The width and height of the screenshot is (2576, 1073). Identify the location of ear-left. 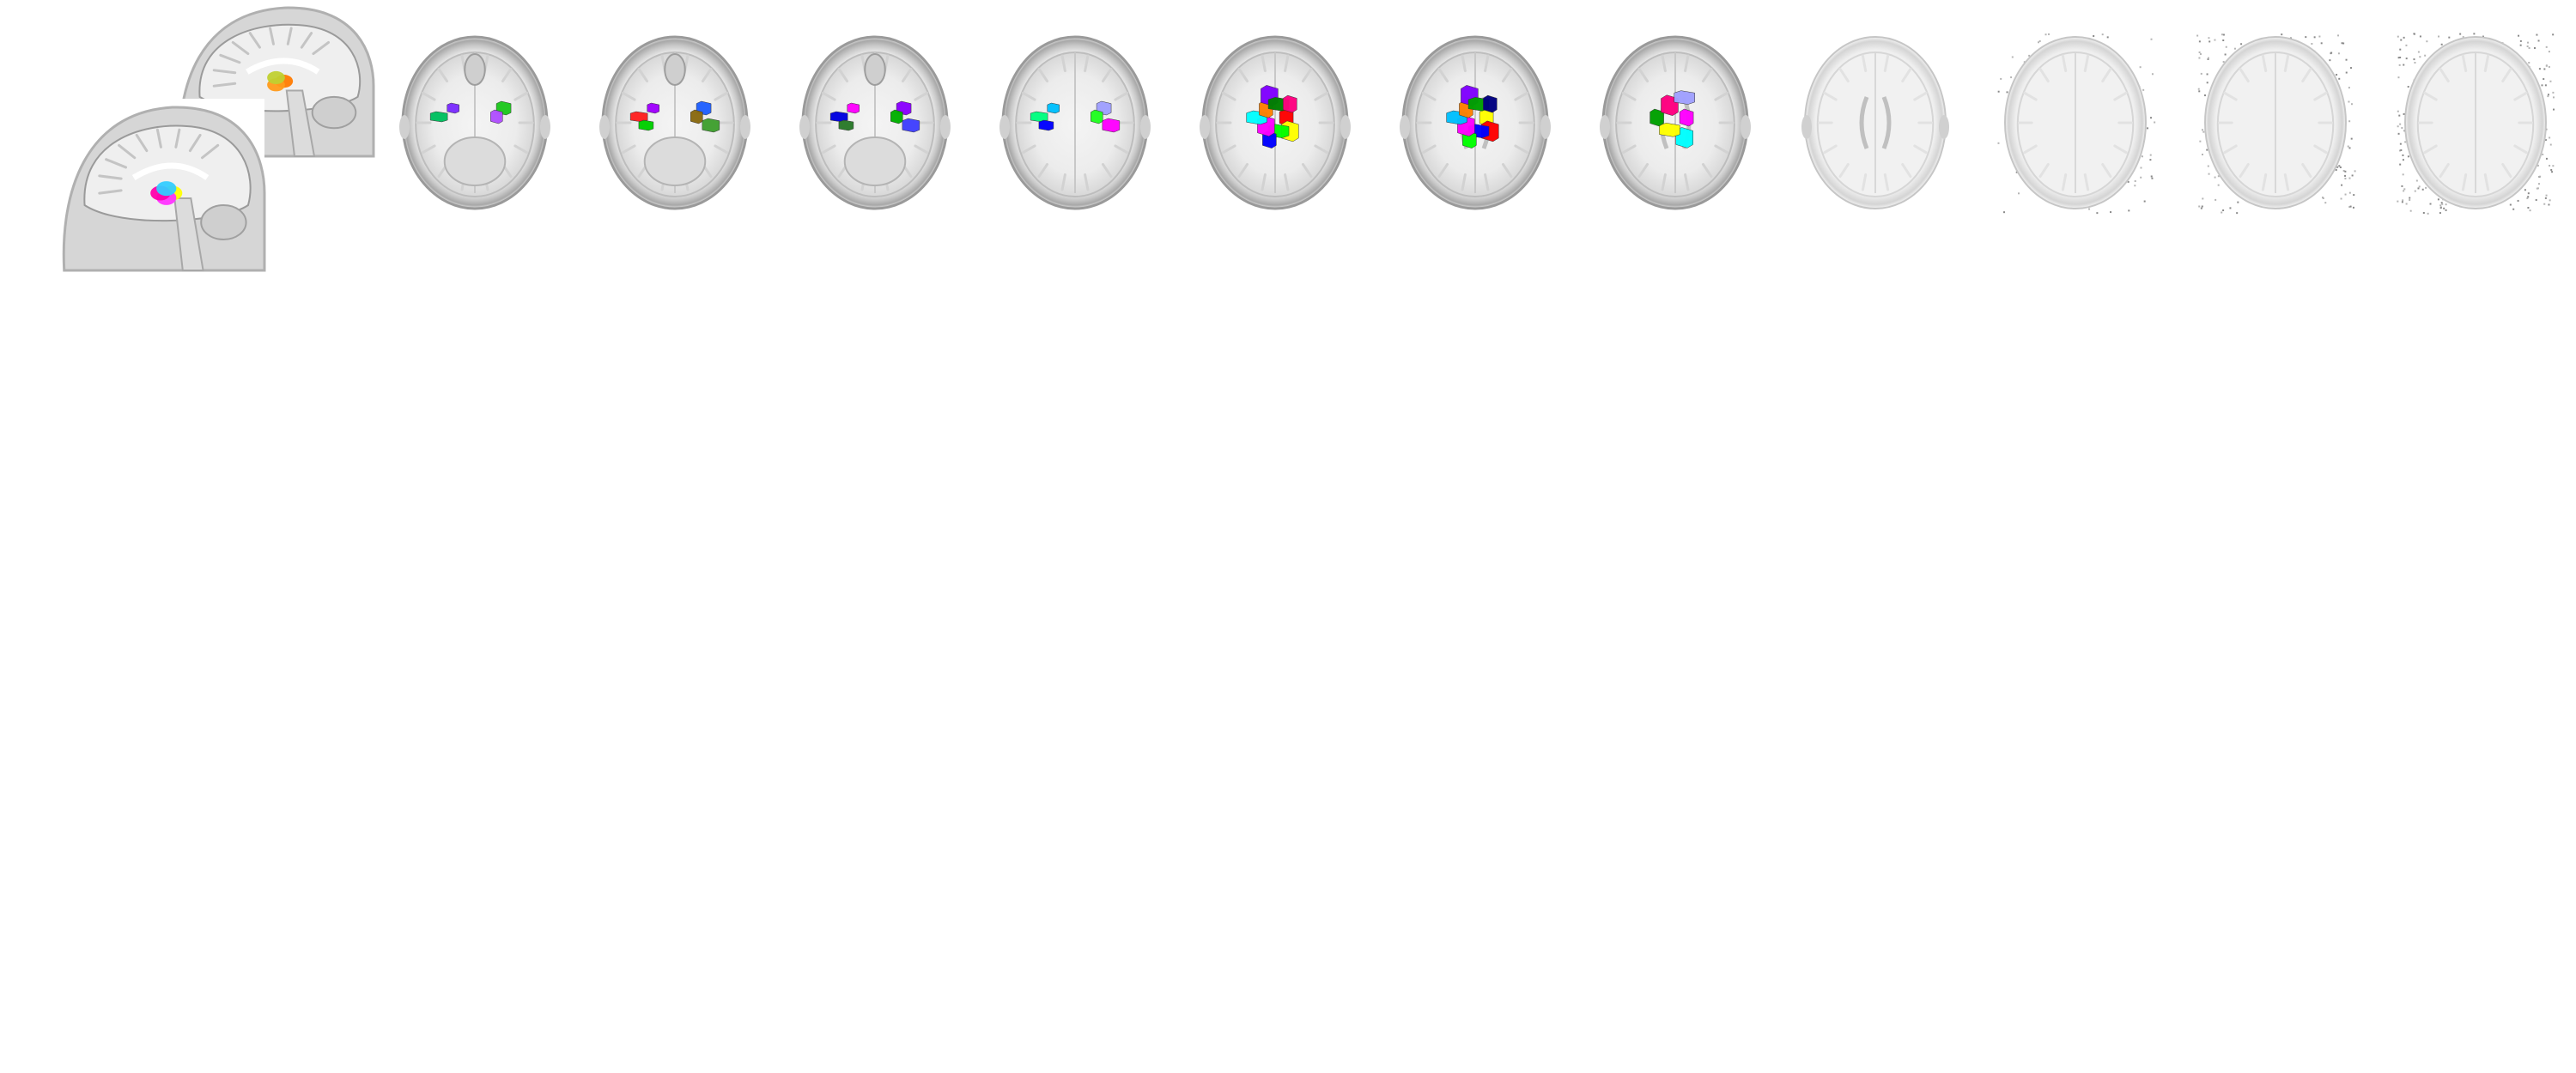
(1806, 127).